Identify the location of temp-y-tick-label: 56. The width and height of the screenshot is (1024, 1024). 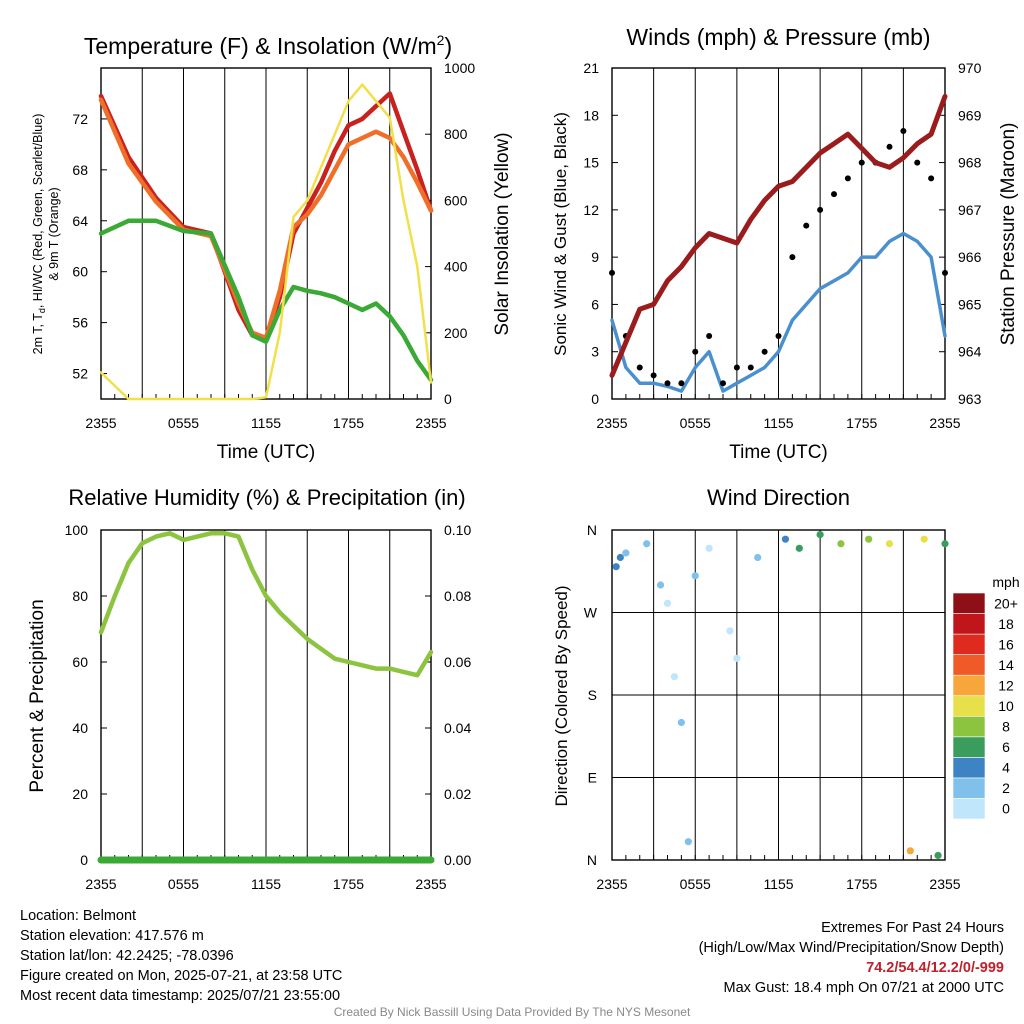
(80, 323).